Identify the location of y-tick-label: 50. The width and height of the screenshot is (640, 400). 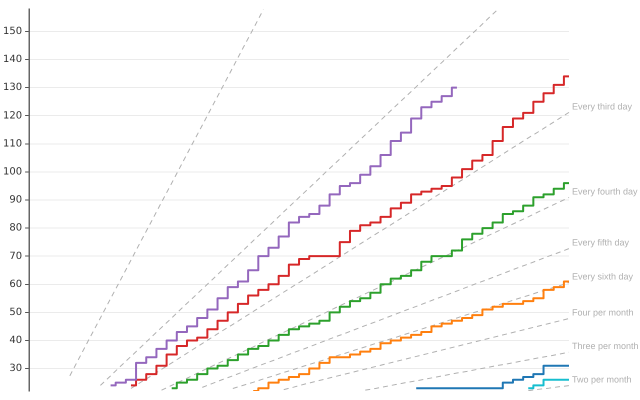
(15, 312).